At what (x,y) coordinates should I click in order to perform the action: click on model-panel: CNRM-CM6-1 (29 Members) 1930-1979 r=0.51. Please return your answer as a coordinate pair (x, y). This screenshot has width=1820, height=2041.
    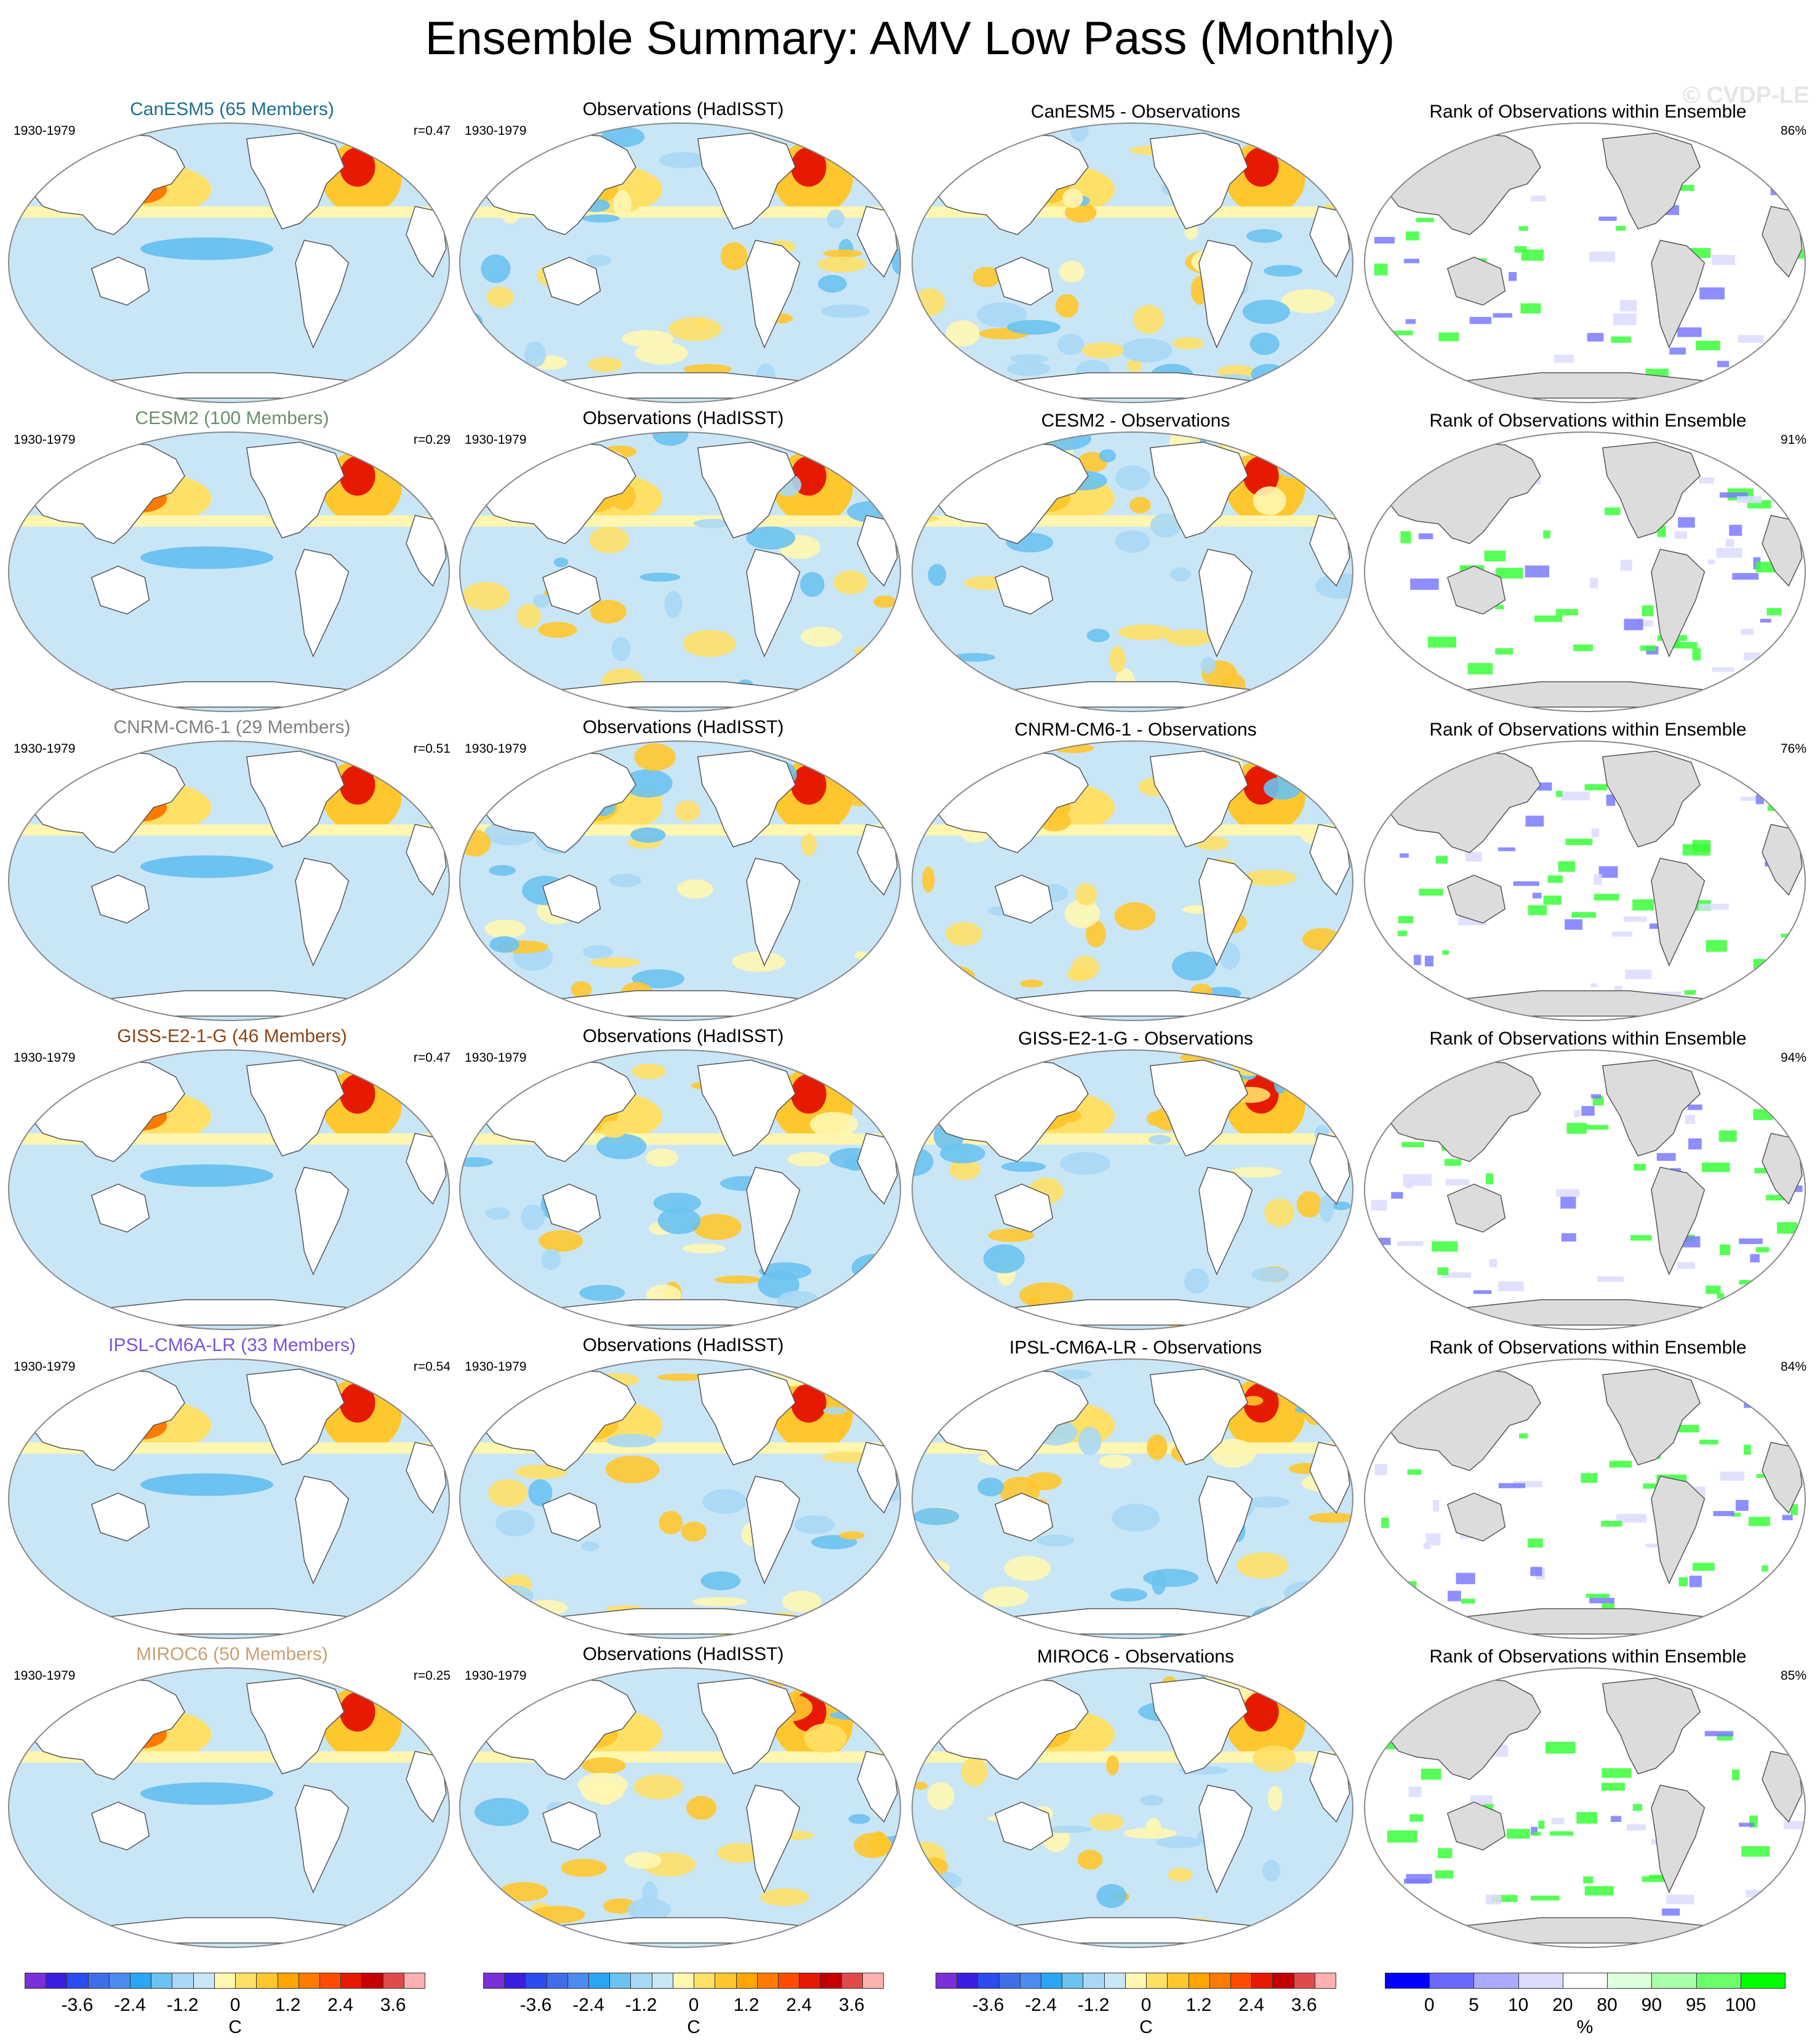
    Looking at the image, I should click on (232, 870).